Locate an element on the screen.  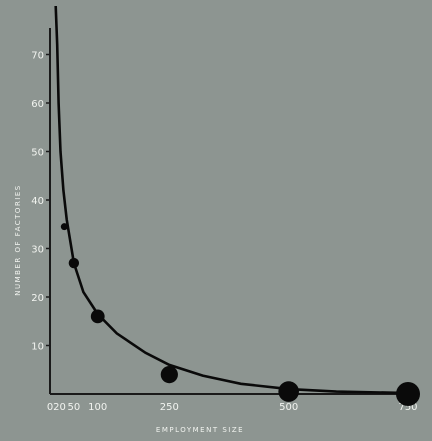
x-tick-label: 500 is located at coordinates (288, 407).